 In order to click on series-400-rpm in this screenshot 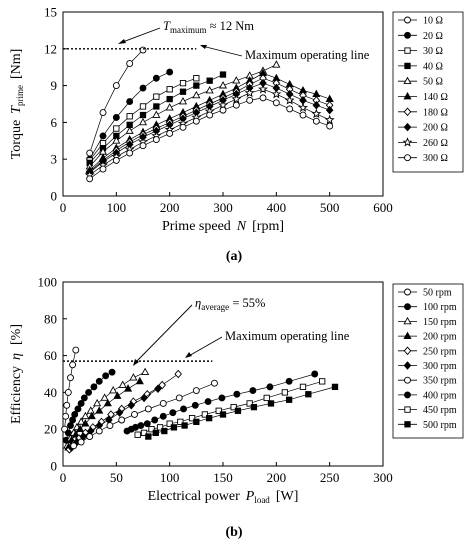, I will do `click(221, 402)`.